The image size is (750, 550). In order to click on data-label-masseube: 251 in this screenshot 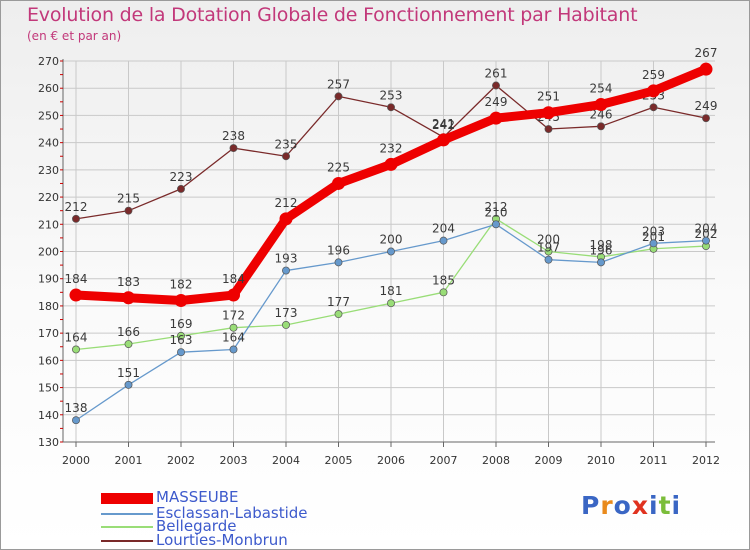, I will do `click(548, 97)`.